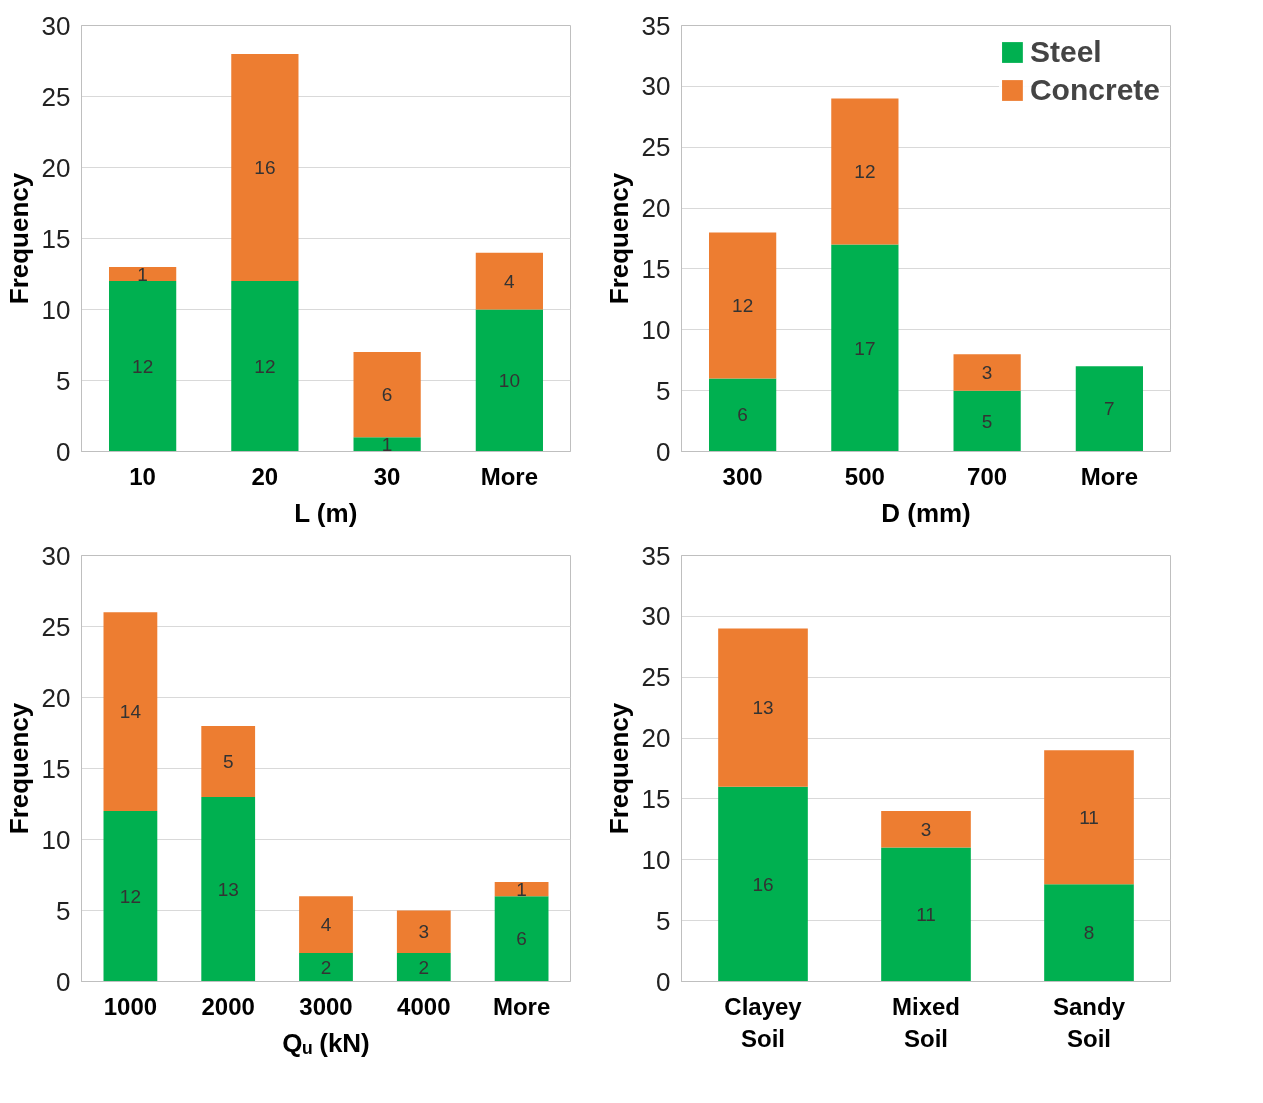 This screenshot has height=1103, width=1263. I want to click on x-tick-label: 4000, so click(424, 1006).